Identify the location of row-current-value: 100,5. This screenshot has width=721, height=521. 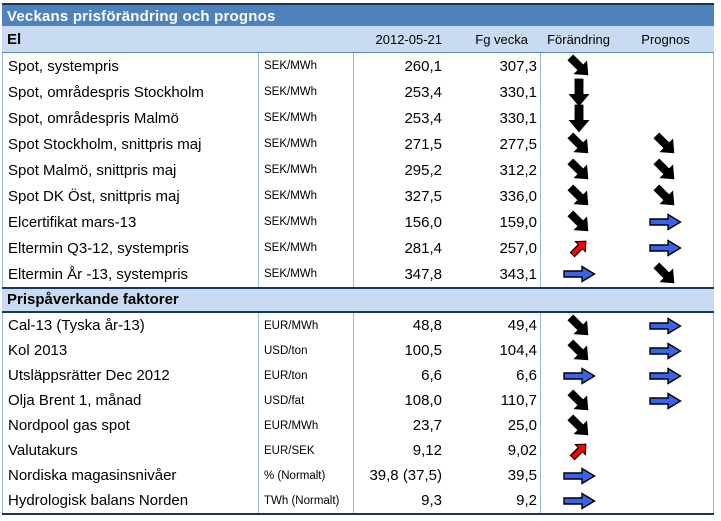
(398, 350).